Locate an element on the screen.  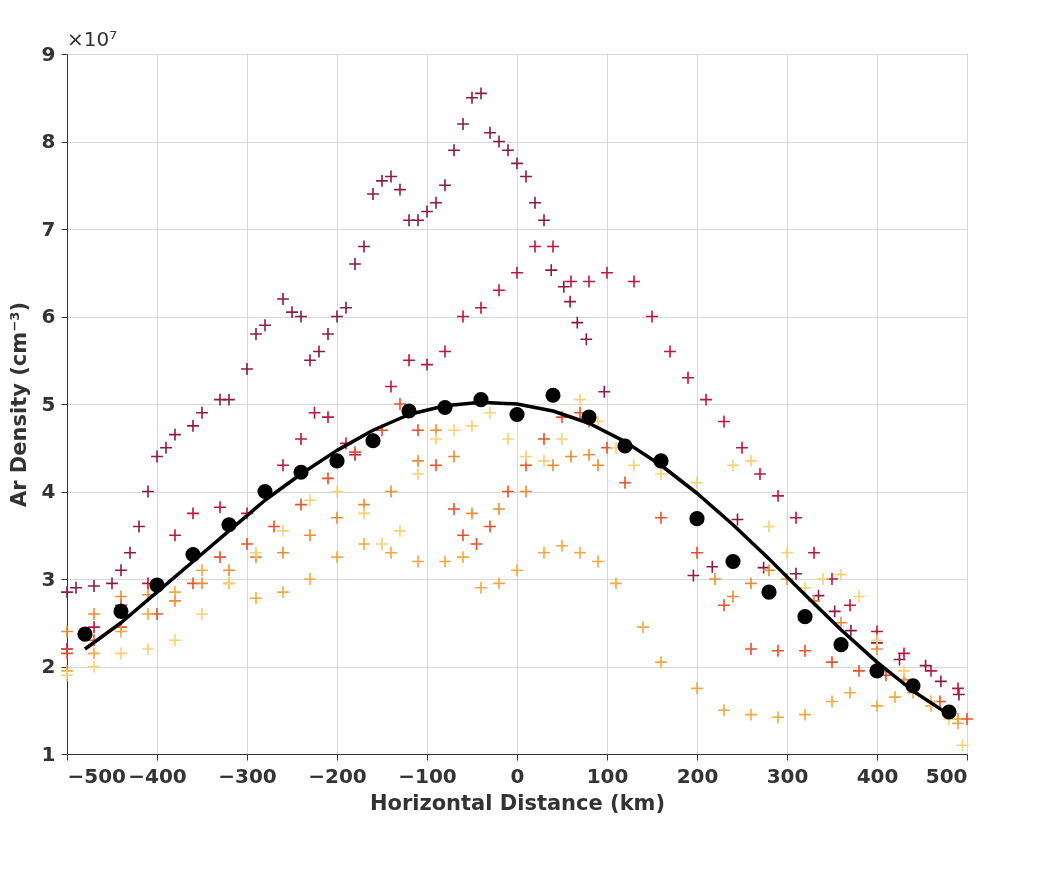
x-tick-label: −100 is located at coordinates (427, 775).